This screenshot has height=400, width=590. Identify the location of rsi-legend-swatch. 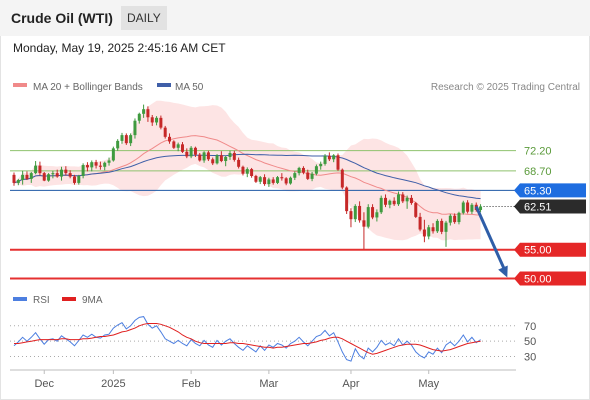
(20, 299).